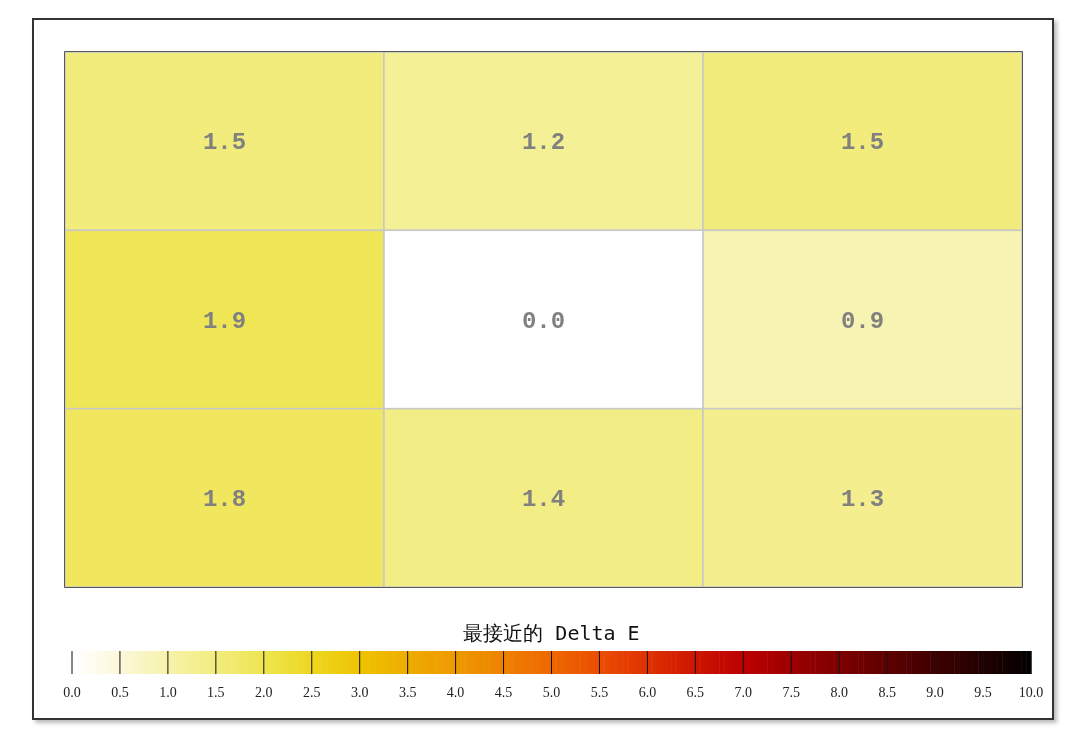 This screenshot has width=1080, height=739. What do you see at coordinates (503, 692) in the screenshot?
I see `color-bar-label: 4.5` at bounding box center [503, 692].